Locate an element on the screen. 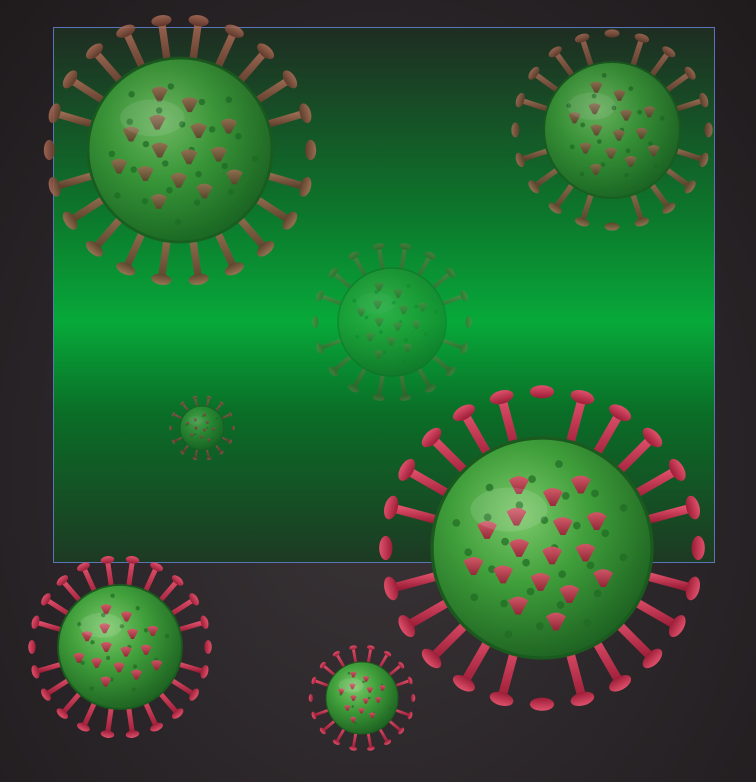 This screenshot has width=756, height=782. virus-top-right is located at coordinates (612, 130).